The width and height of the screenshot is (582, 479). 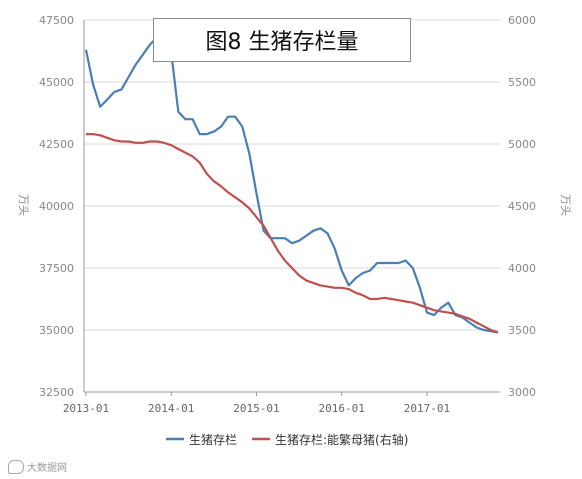 I want to click on right-tick-label: 5500, so click(x=522, y=82).